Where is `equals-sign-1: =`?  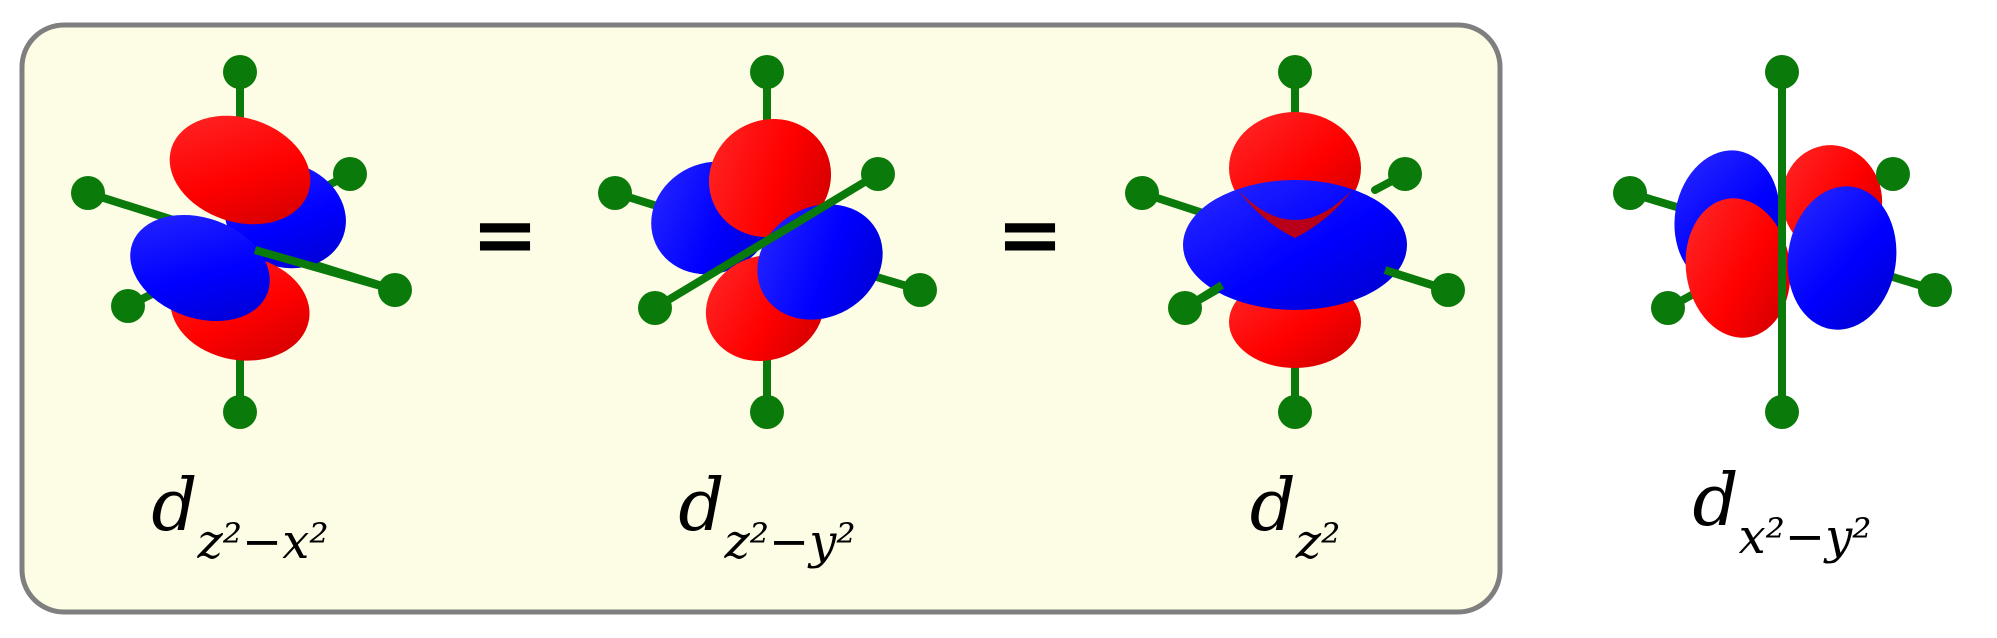 equals-sign-1: = is located at coordinates (504, 234).